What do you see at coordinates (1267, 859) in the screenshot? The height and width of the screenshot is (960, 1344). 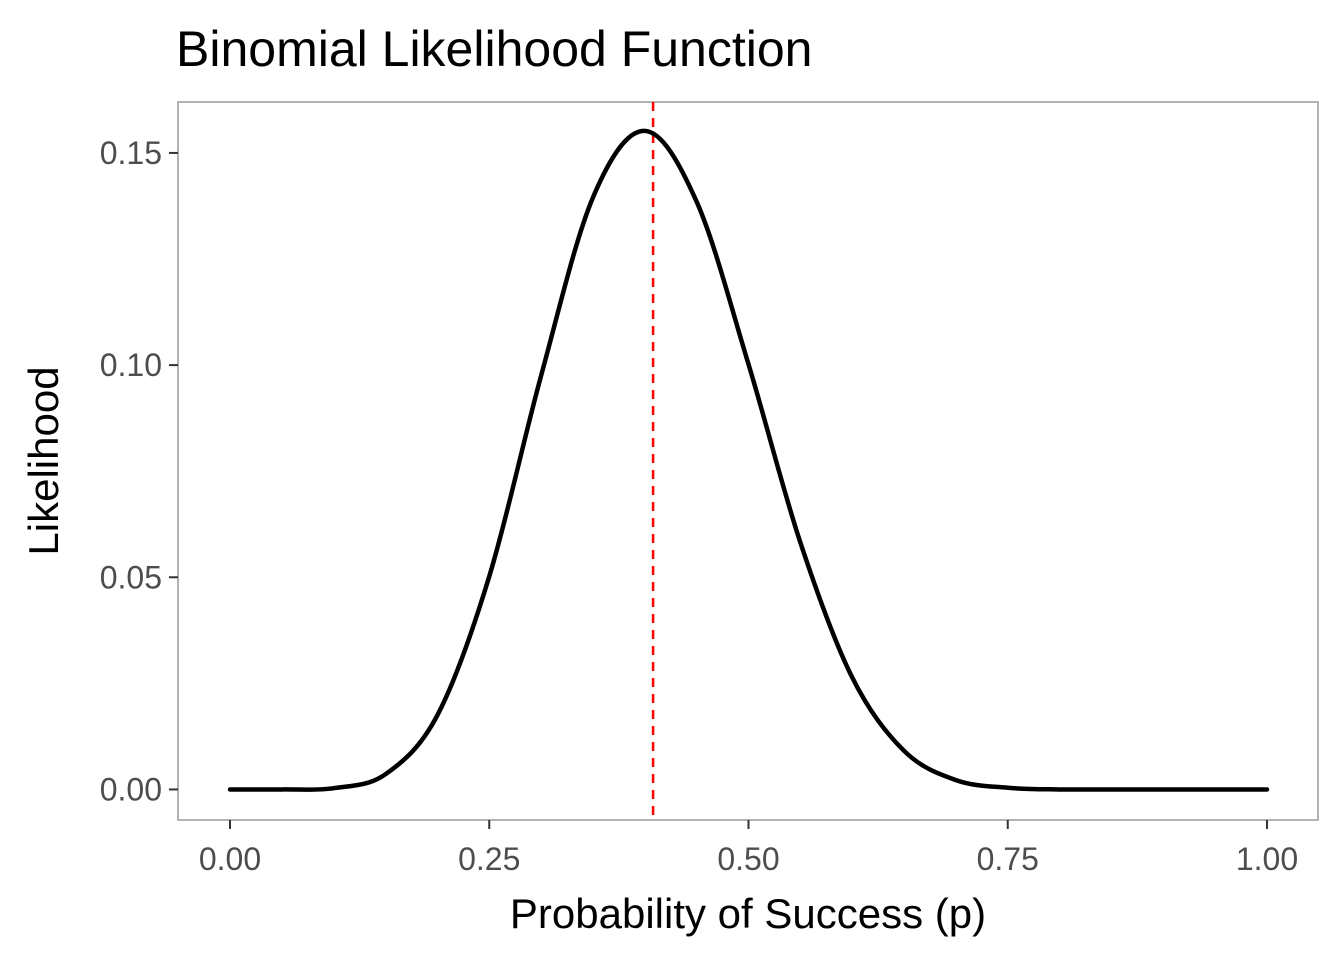 I see `x-tick-label: 1.00` at bounding box center [1267, 859].